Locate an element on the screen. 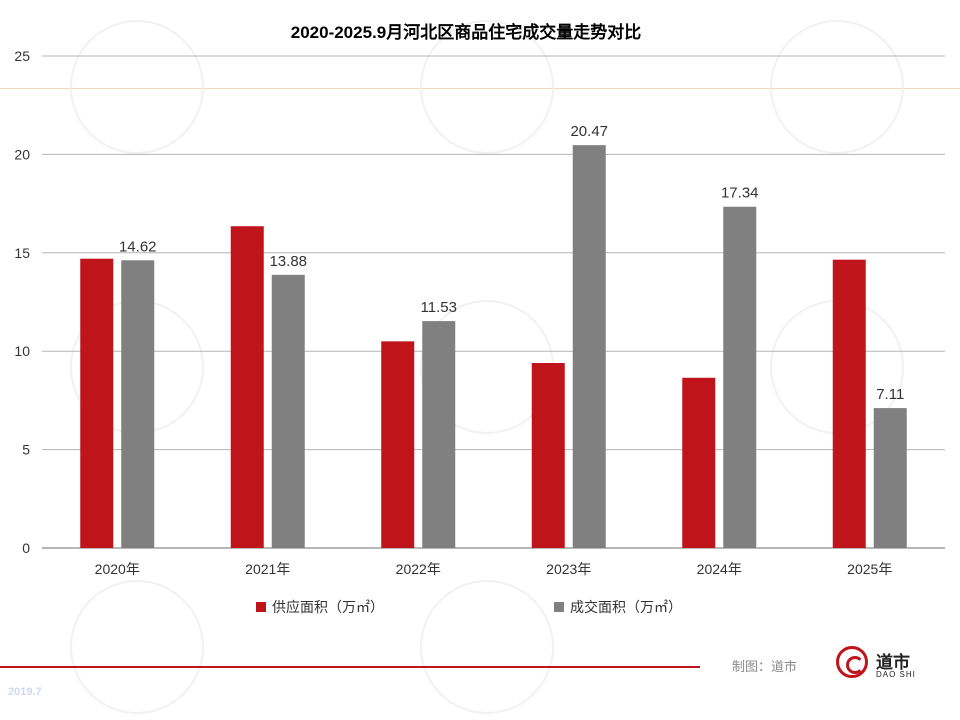 The height and width of the screenshot is (720, 960). data-label: 17.34 is located at coordinates (740, 193).